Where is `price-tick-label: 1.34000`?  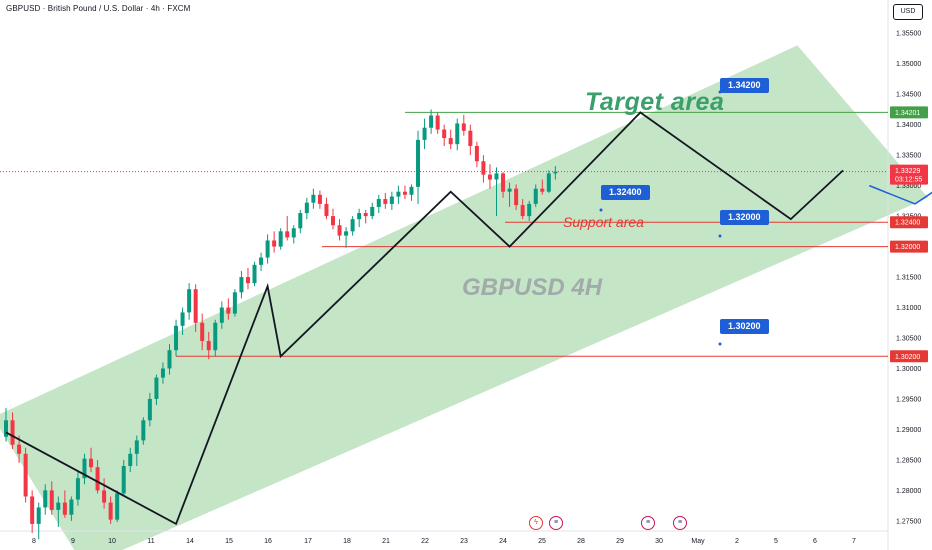
price-tick-label: 1.34000 is located at coordinates (908, 125).